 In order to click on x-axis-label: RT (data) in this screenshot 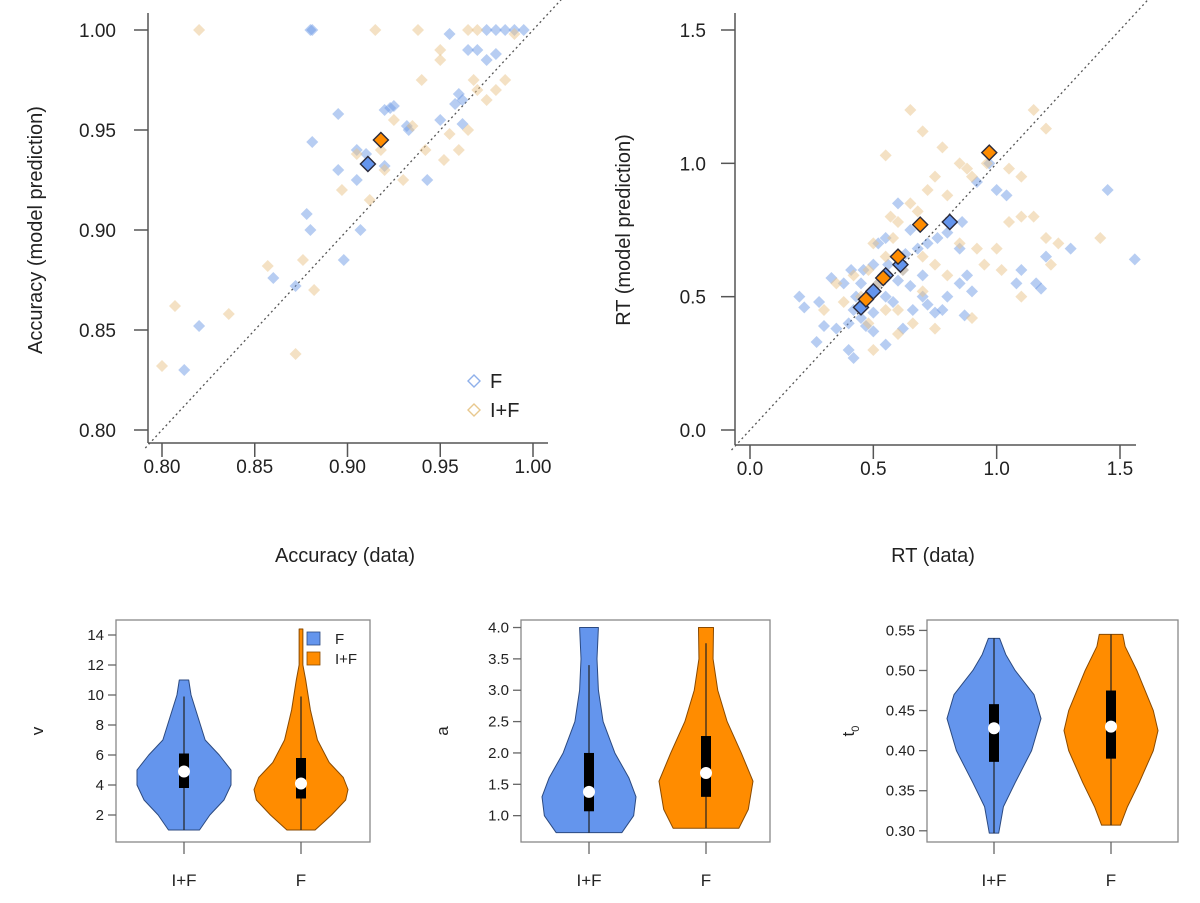, I will do `click(933, 556)`.